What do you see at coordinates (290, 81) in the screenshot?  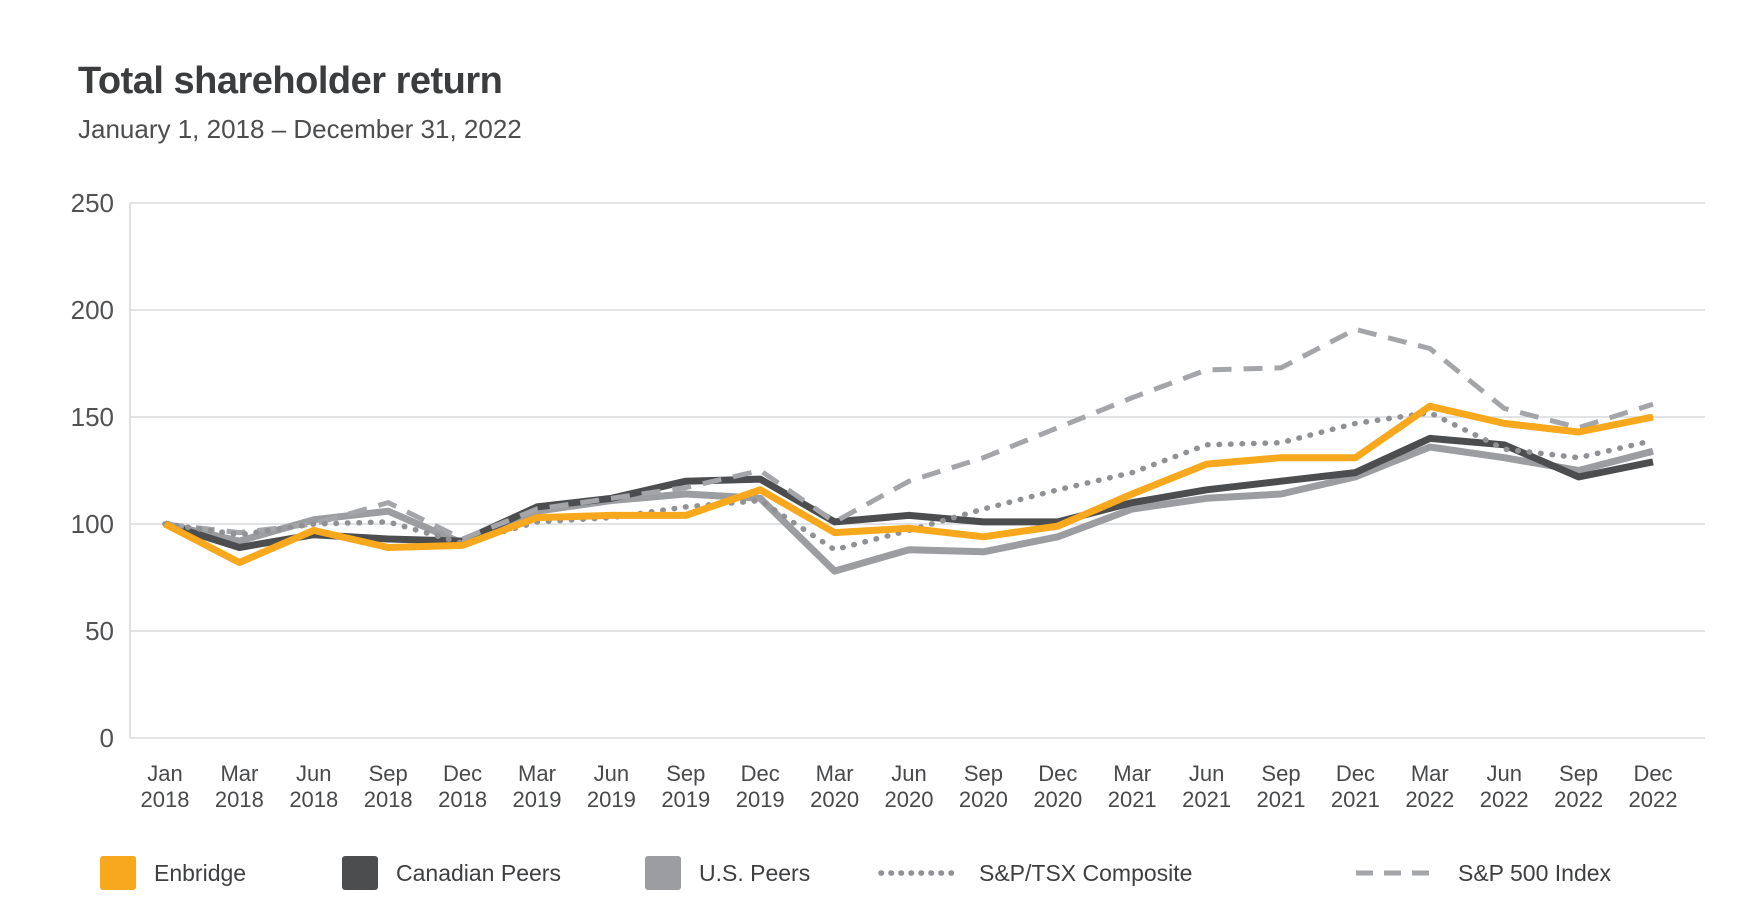 I see `page-title: Total shareholder return` at bounding box center [290, 81].